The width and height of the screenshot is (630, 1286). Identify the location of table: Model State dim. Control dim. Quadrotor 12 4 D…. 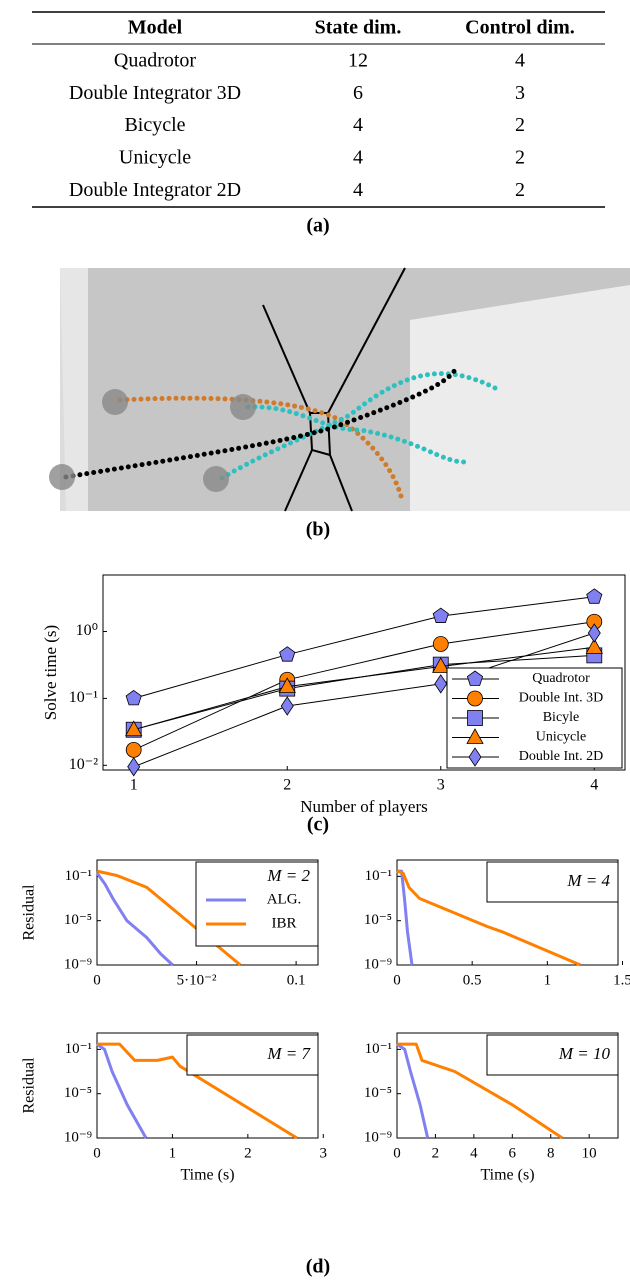
(322, 109).